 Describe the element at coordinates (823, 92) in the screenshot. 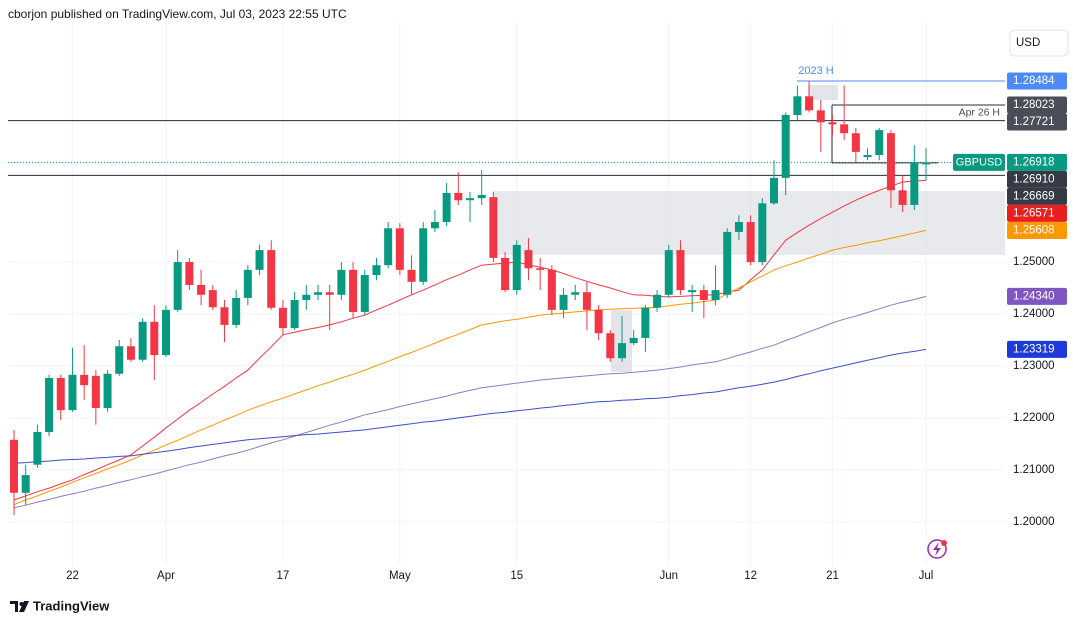

I see `zone` at that location.